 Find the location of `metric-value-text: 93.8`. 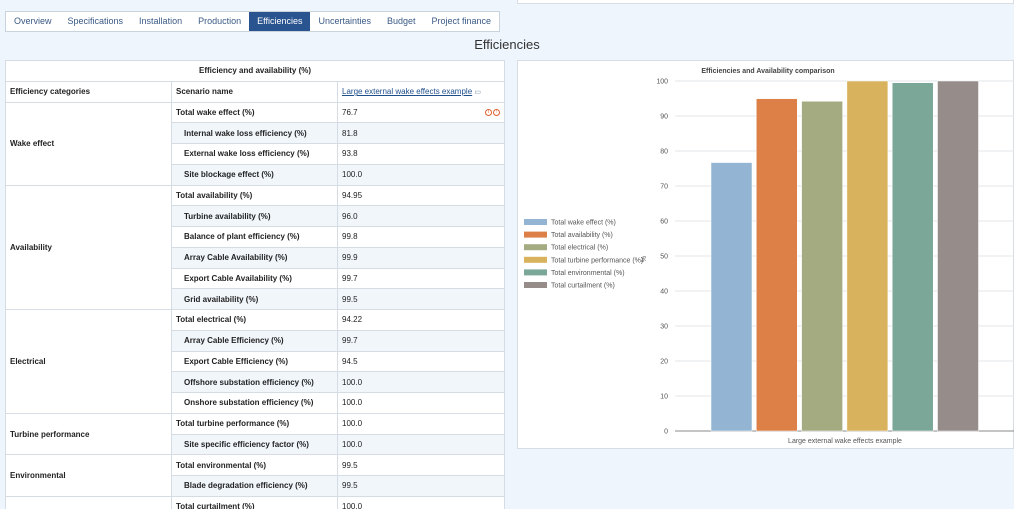

metric-value-text: 93.8 is located at coordinates (350, 154).